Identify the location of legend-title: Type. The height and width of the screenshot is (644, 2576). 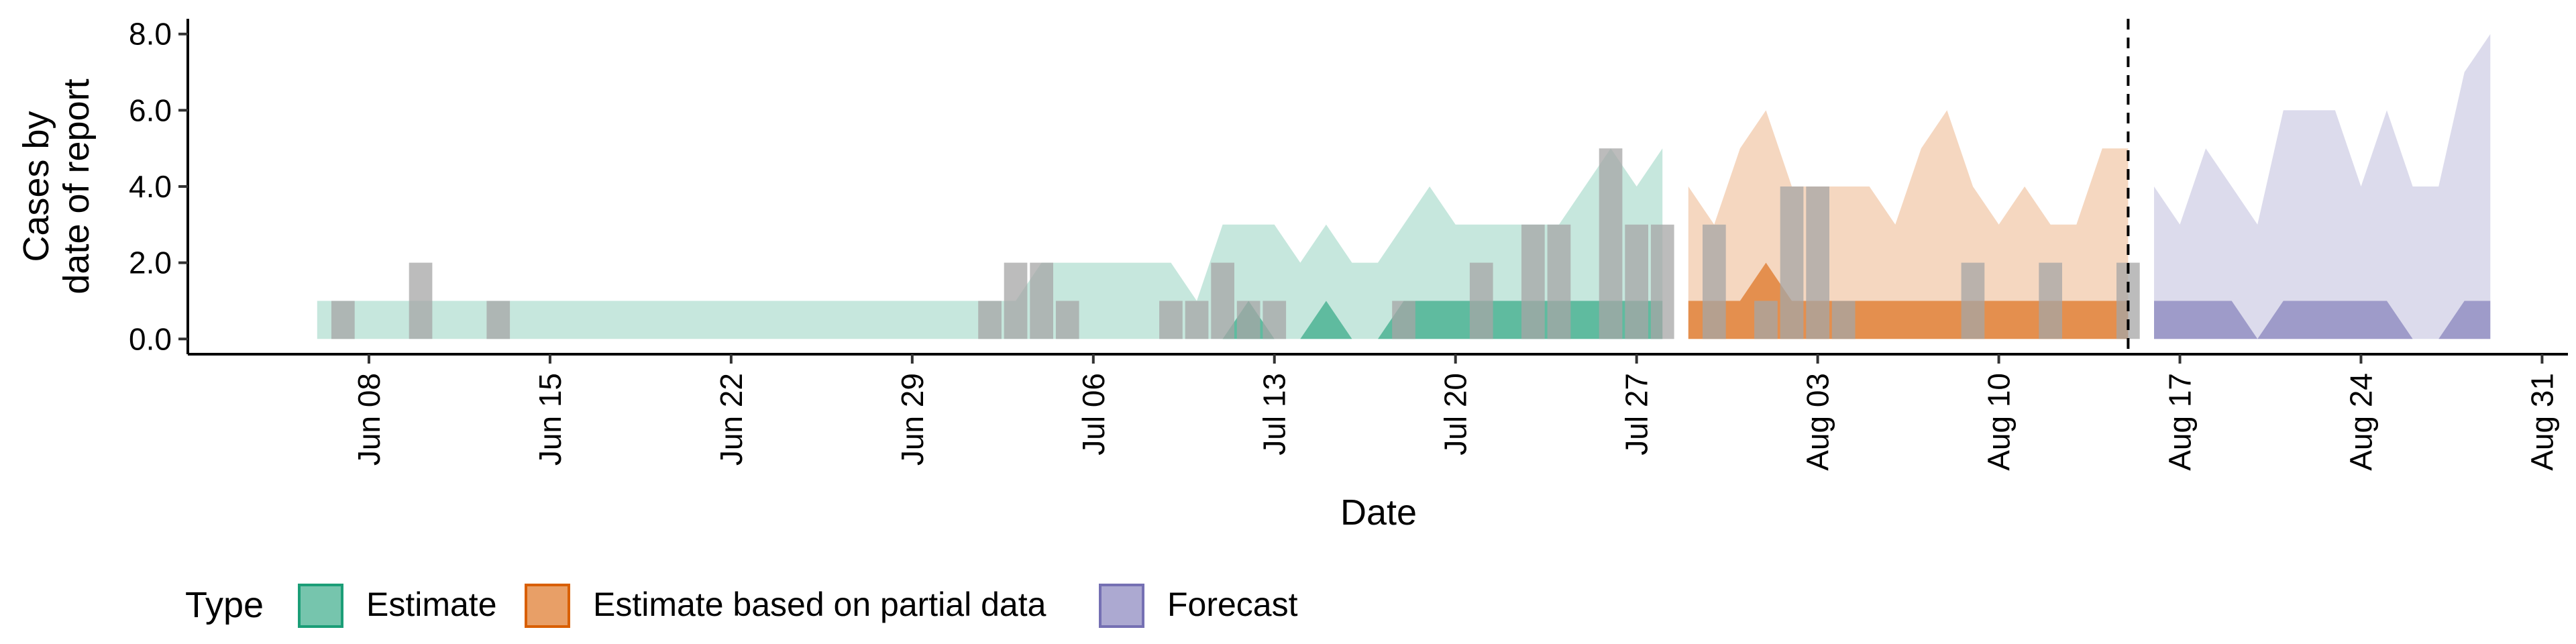
(224, 605).